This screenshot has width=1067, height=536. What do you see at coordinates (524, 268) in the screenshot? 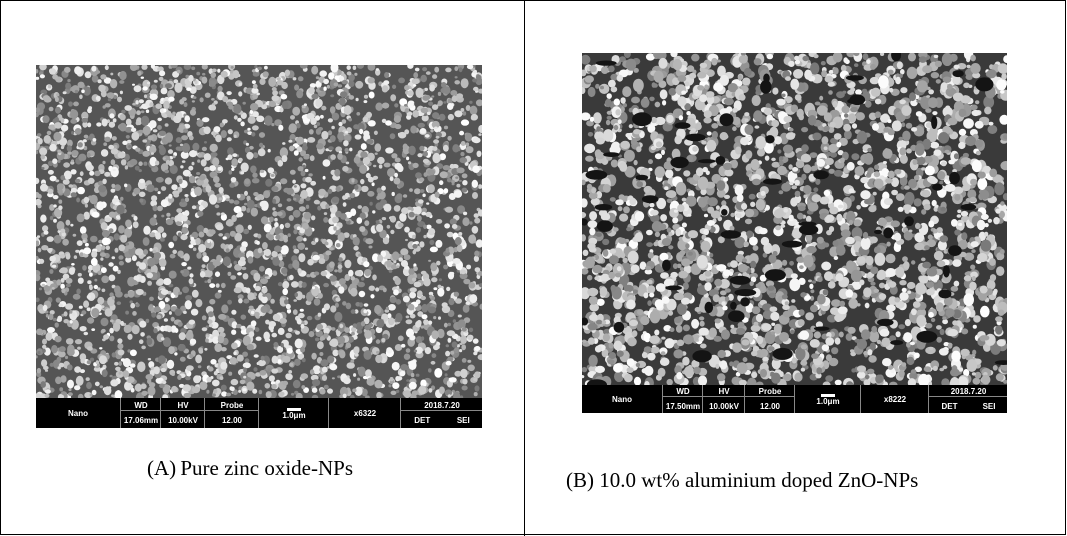
I see `panel-divider` at bounding box center [524, 268].